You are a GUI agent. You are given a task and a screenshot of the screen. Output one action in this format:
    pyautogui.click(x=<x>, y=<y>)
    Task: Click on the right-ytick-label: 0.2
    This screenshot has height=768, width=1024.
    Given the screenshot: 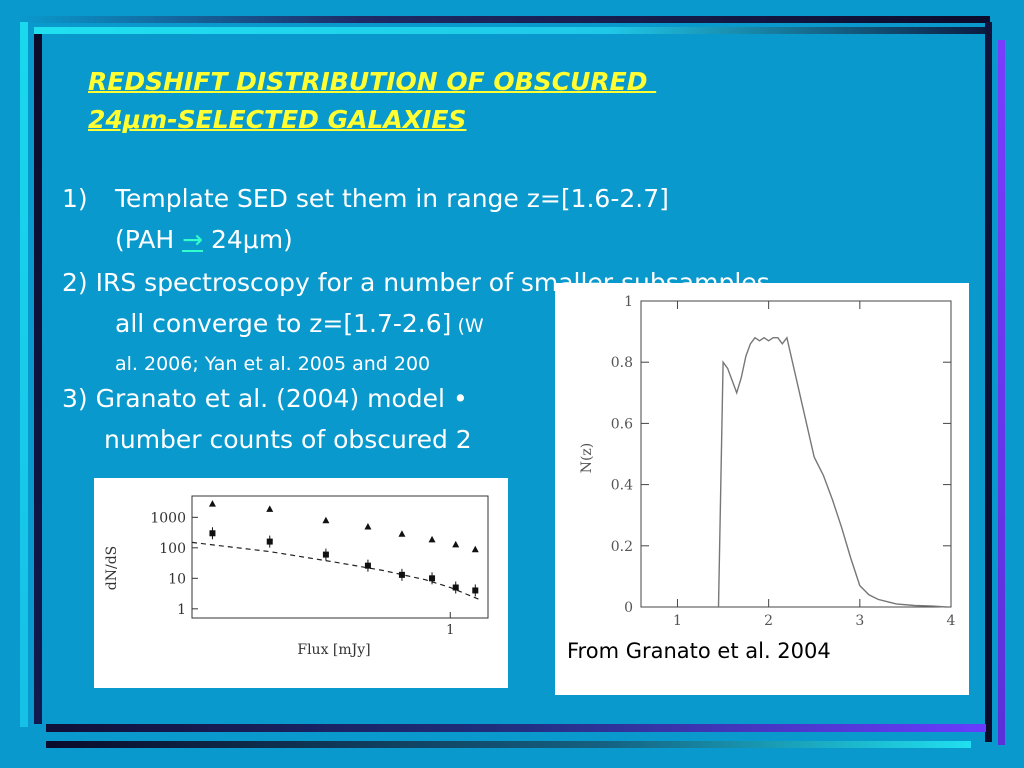 What is the action you would take?
    pyautogui.click(x=622, y=547)
    